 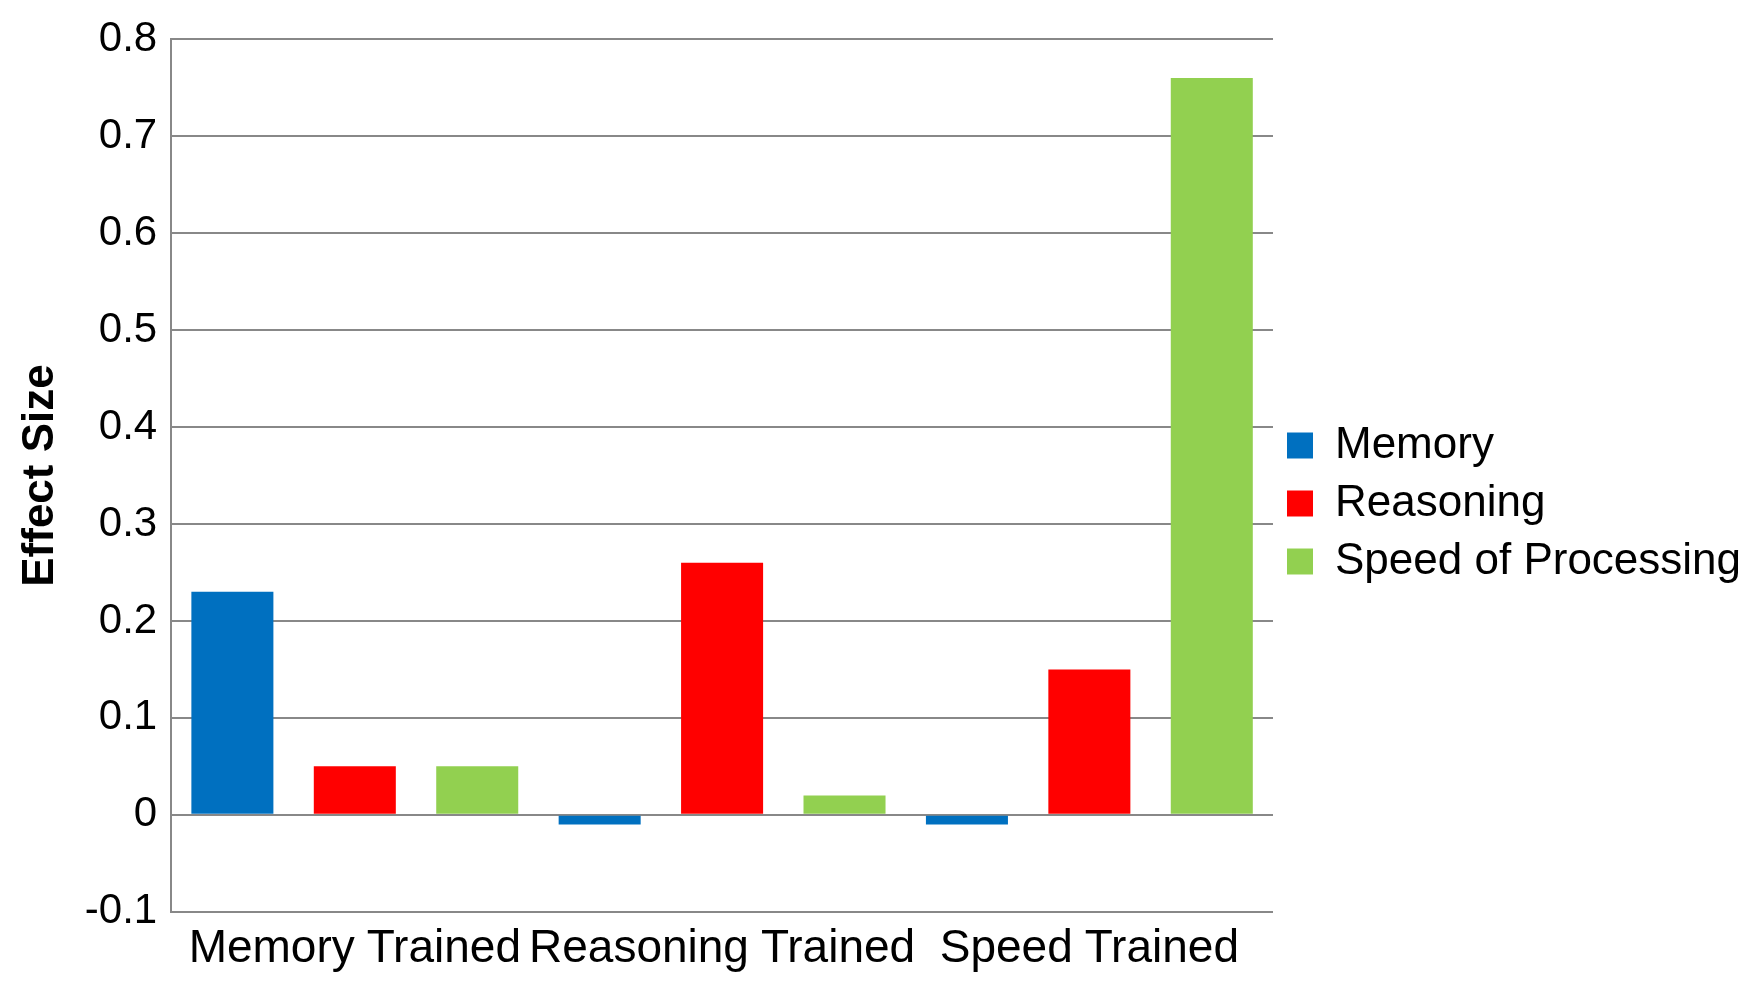 I want to click on y-tick-label: 0.4, so click(x=128, y=424).